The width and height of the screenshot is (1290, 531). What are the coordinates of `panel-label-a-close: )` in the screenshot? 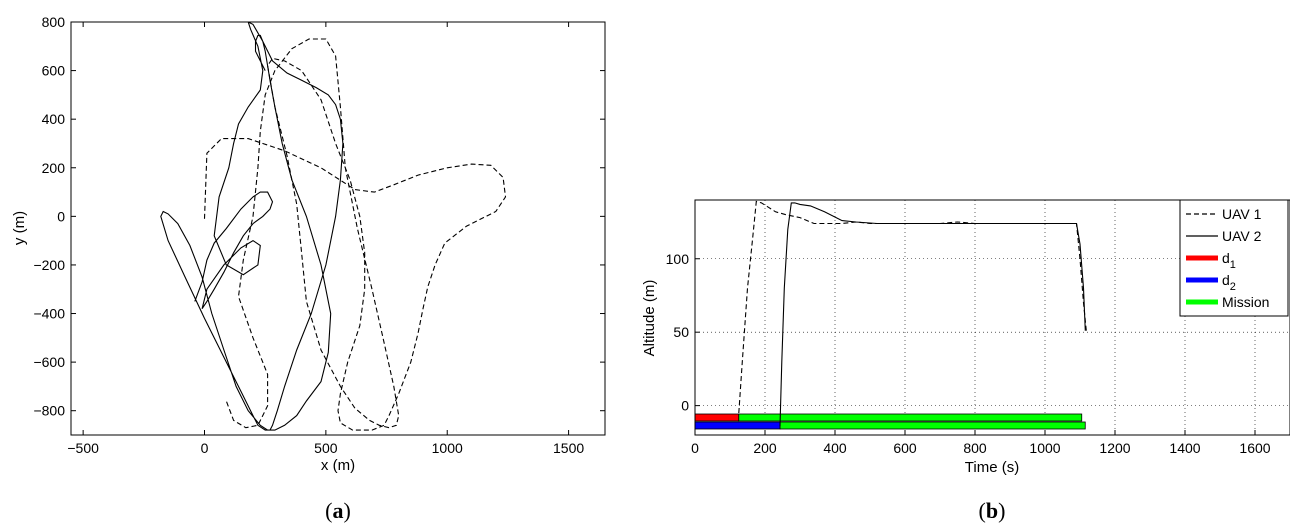 It's located at (347, 510).